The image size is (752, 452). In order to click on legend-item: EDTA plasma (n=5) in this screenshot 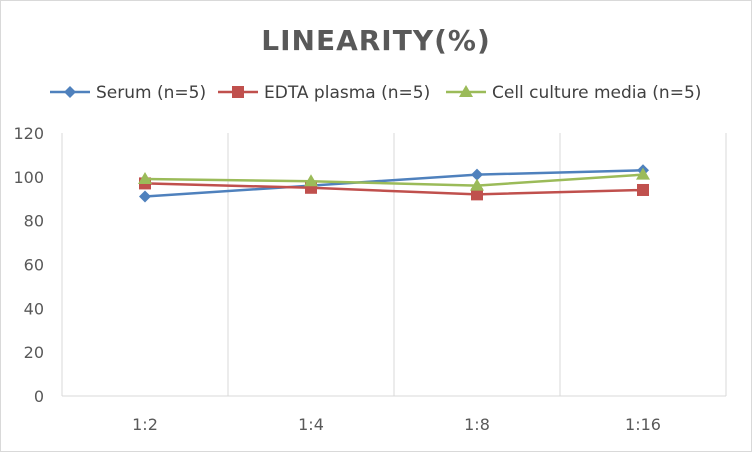, I will do `click(324, 93)`.